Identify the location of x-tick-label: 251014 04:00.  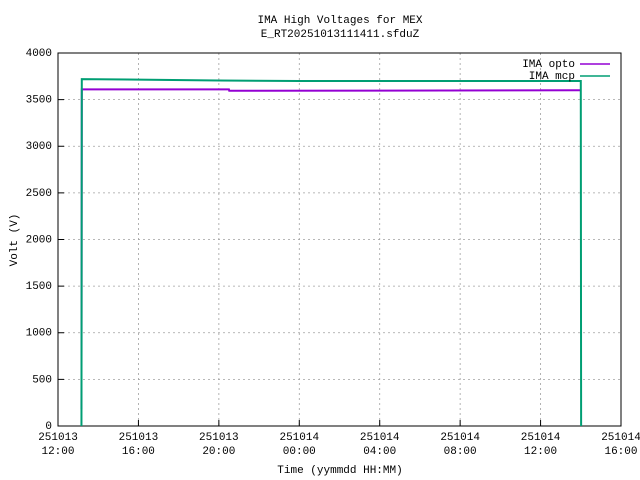
(379, 445).